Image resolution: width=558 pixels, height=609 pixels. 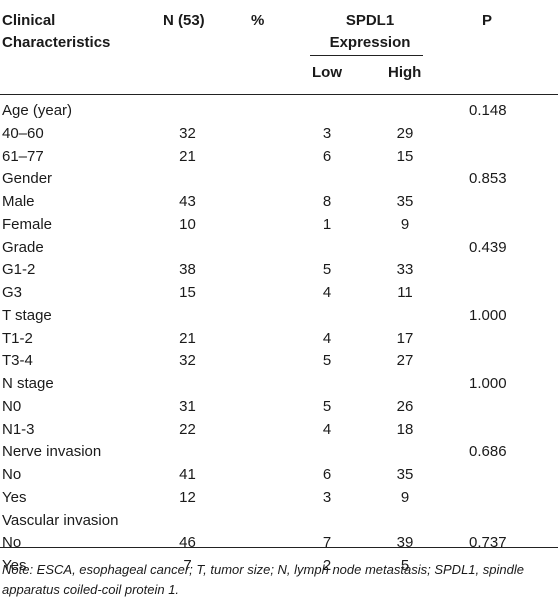 What do you see at coordinates (184, 20) in the screenshot?
I see `header-n: N (53)` at bounding box center [184, 20].